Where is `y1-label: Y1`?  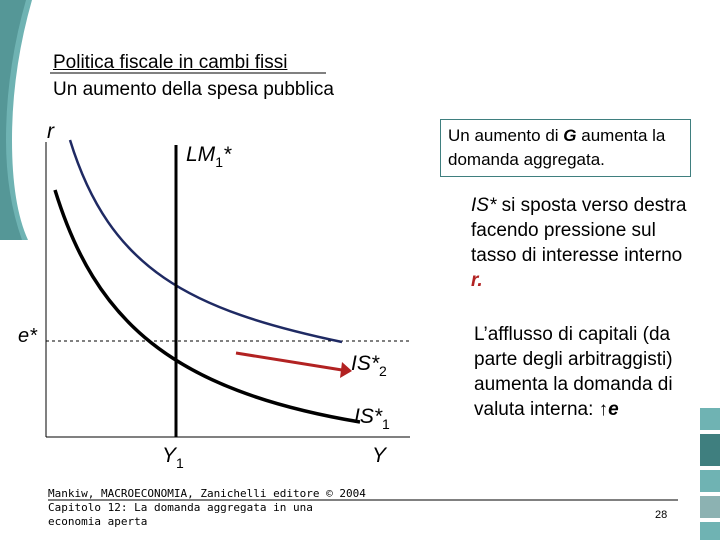 y1-label: Y1 is located at coordinates (173, 457).